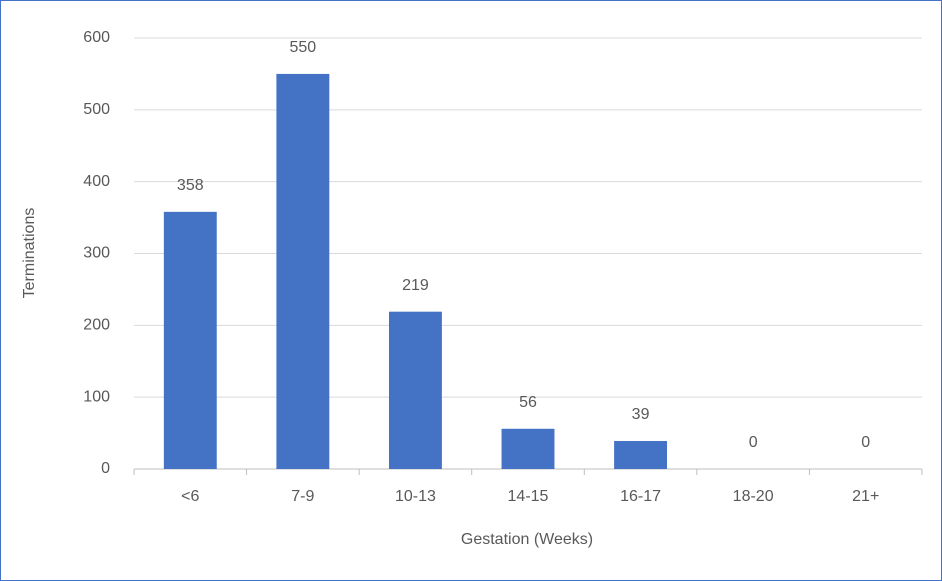  What do you see at coordinates (865, 496) in the screenshot?
I see `x-tick-label: 21+` at bounding box center [865, 496].